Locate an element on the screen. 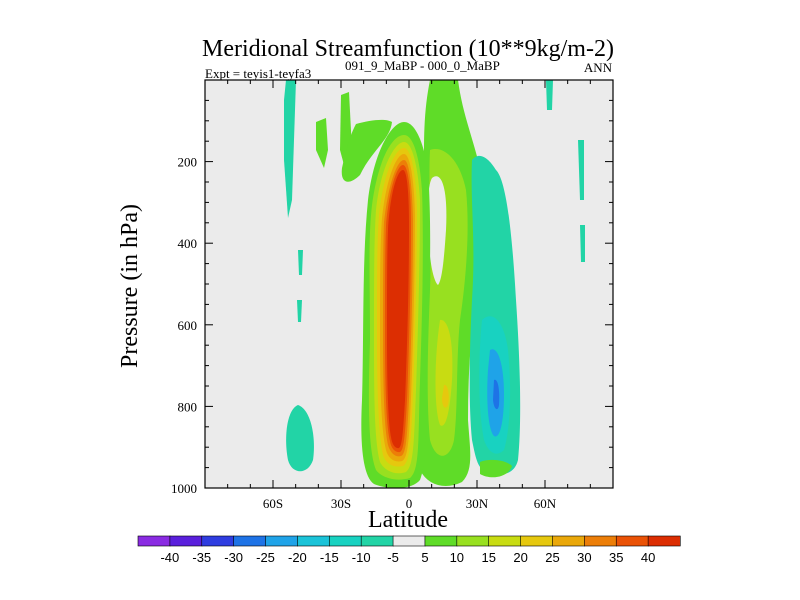 This screenshot has height=600, width=800. y-axis-label: Pressure (in hPa) is located at coordinates (130, 286).